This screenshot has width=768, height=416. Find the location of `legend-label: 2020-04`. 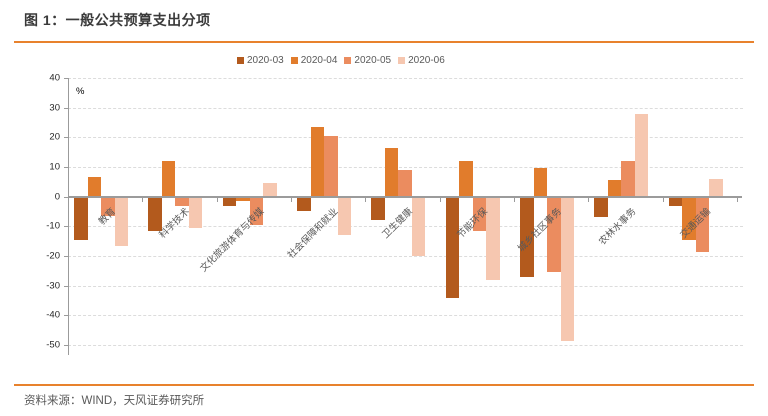

legend-label: 2020-04 is located at coordinates (319, 60).